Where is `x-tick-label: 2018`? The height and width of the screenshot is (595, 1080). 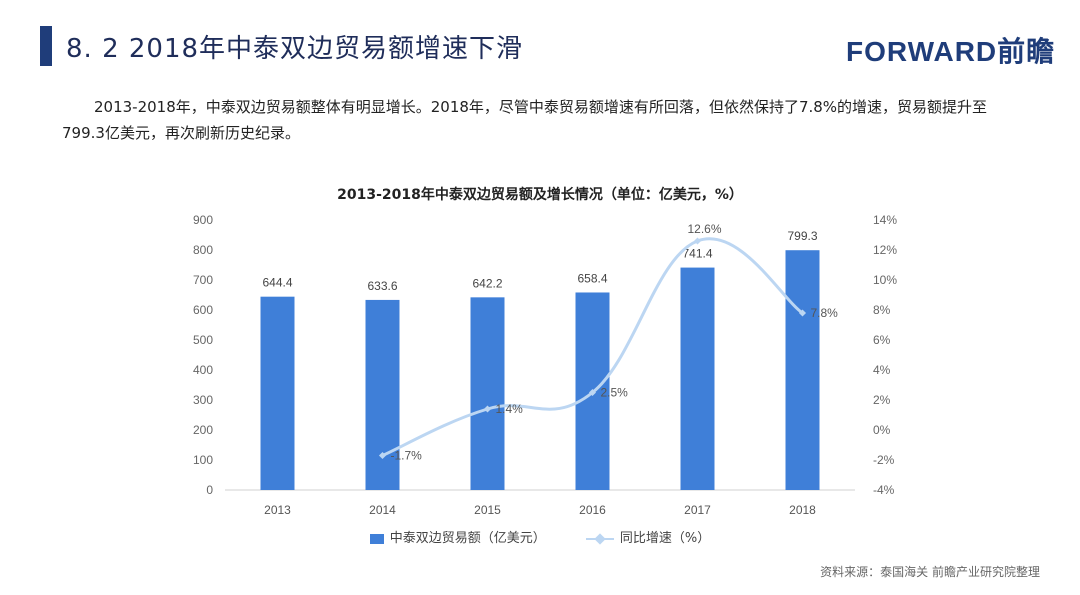 x-tick-label: 2018 is located at coordinates (802, 510).